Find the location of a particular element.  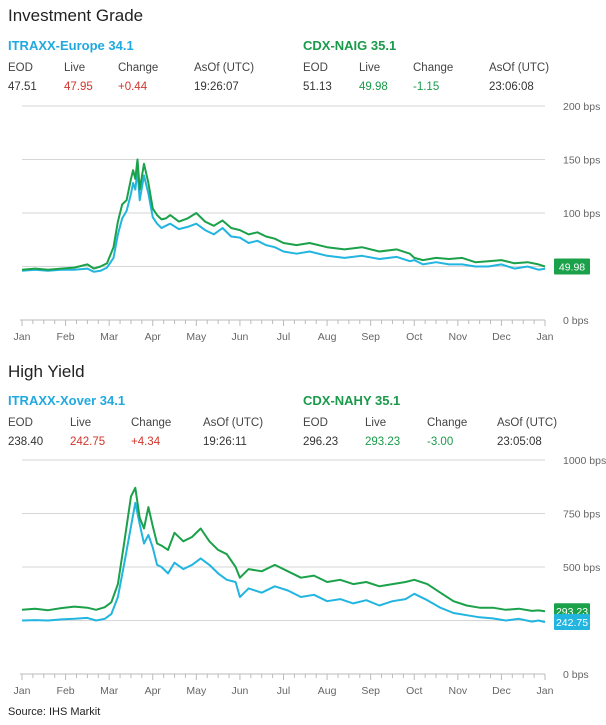

value-eod: 51.13 is located at coordinates (317, 87).